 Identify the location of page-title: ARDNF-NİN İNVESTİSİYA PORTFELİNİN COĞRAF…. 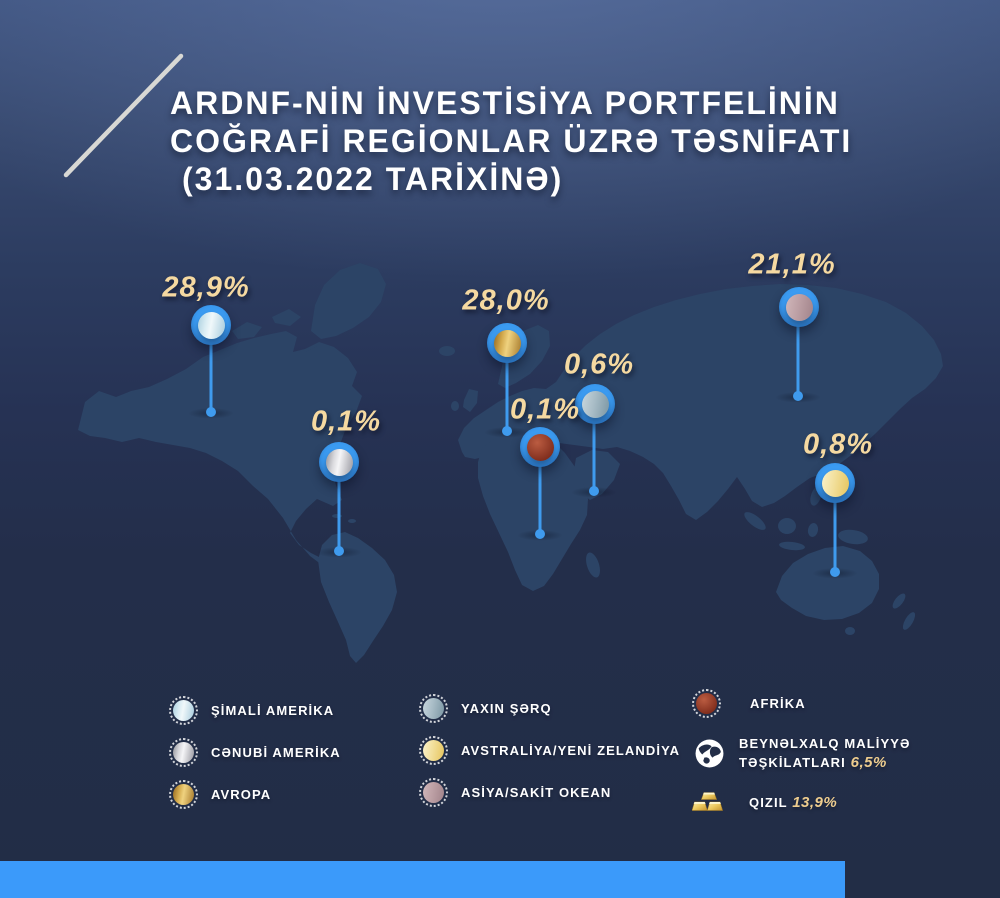
(511, 141).